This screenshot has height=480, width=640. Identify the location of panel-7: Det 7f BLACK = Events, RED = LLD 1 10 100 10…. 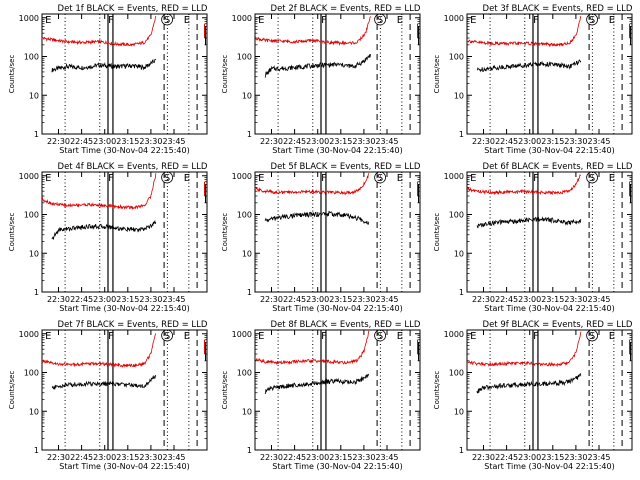
(108, 395).